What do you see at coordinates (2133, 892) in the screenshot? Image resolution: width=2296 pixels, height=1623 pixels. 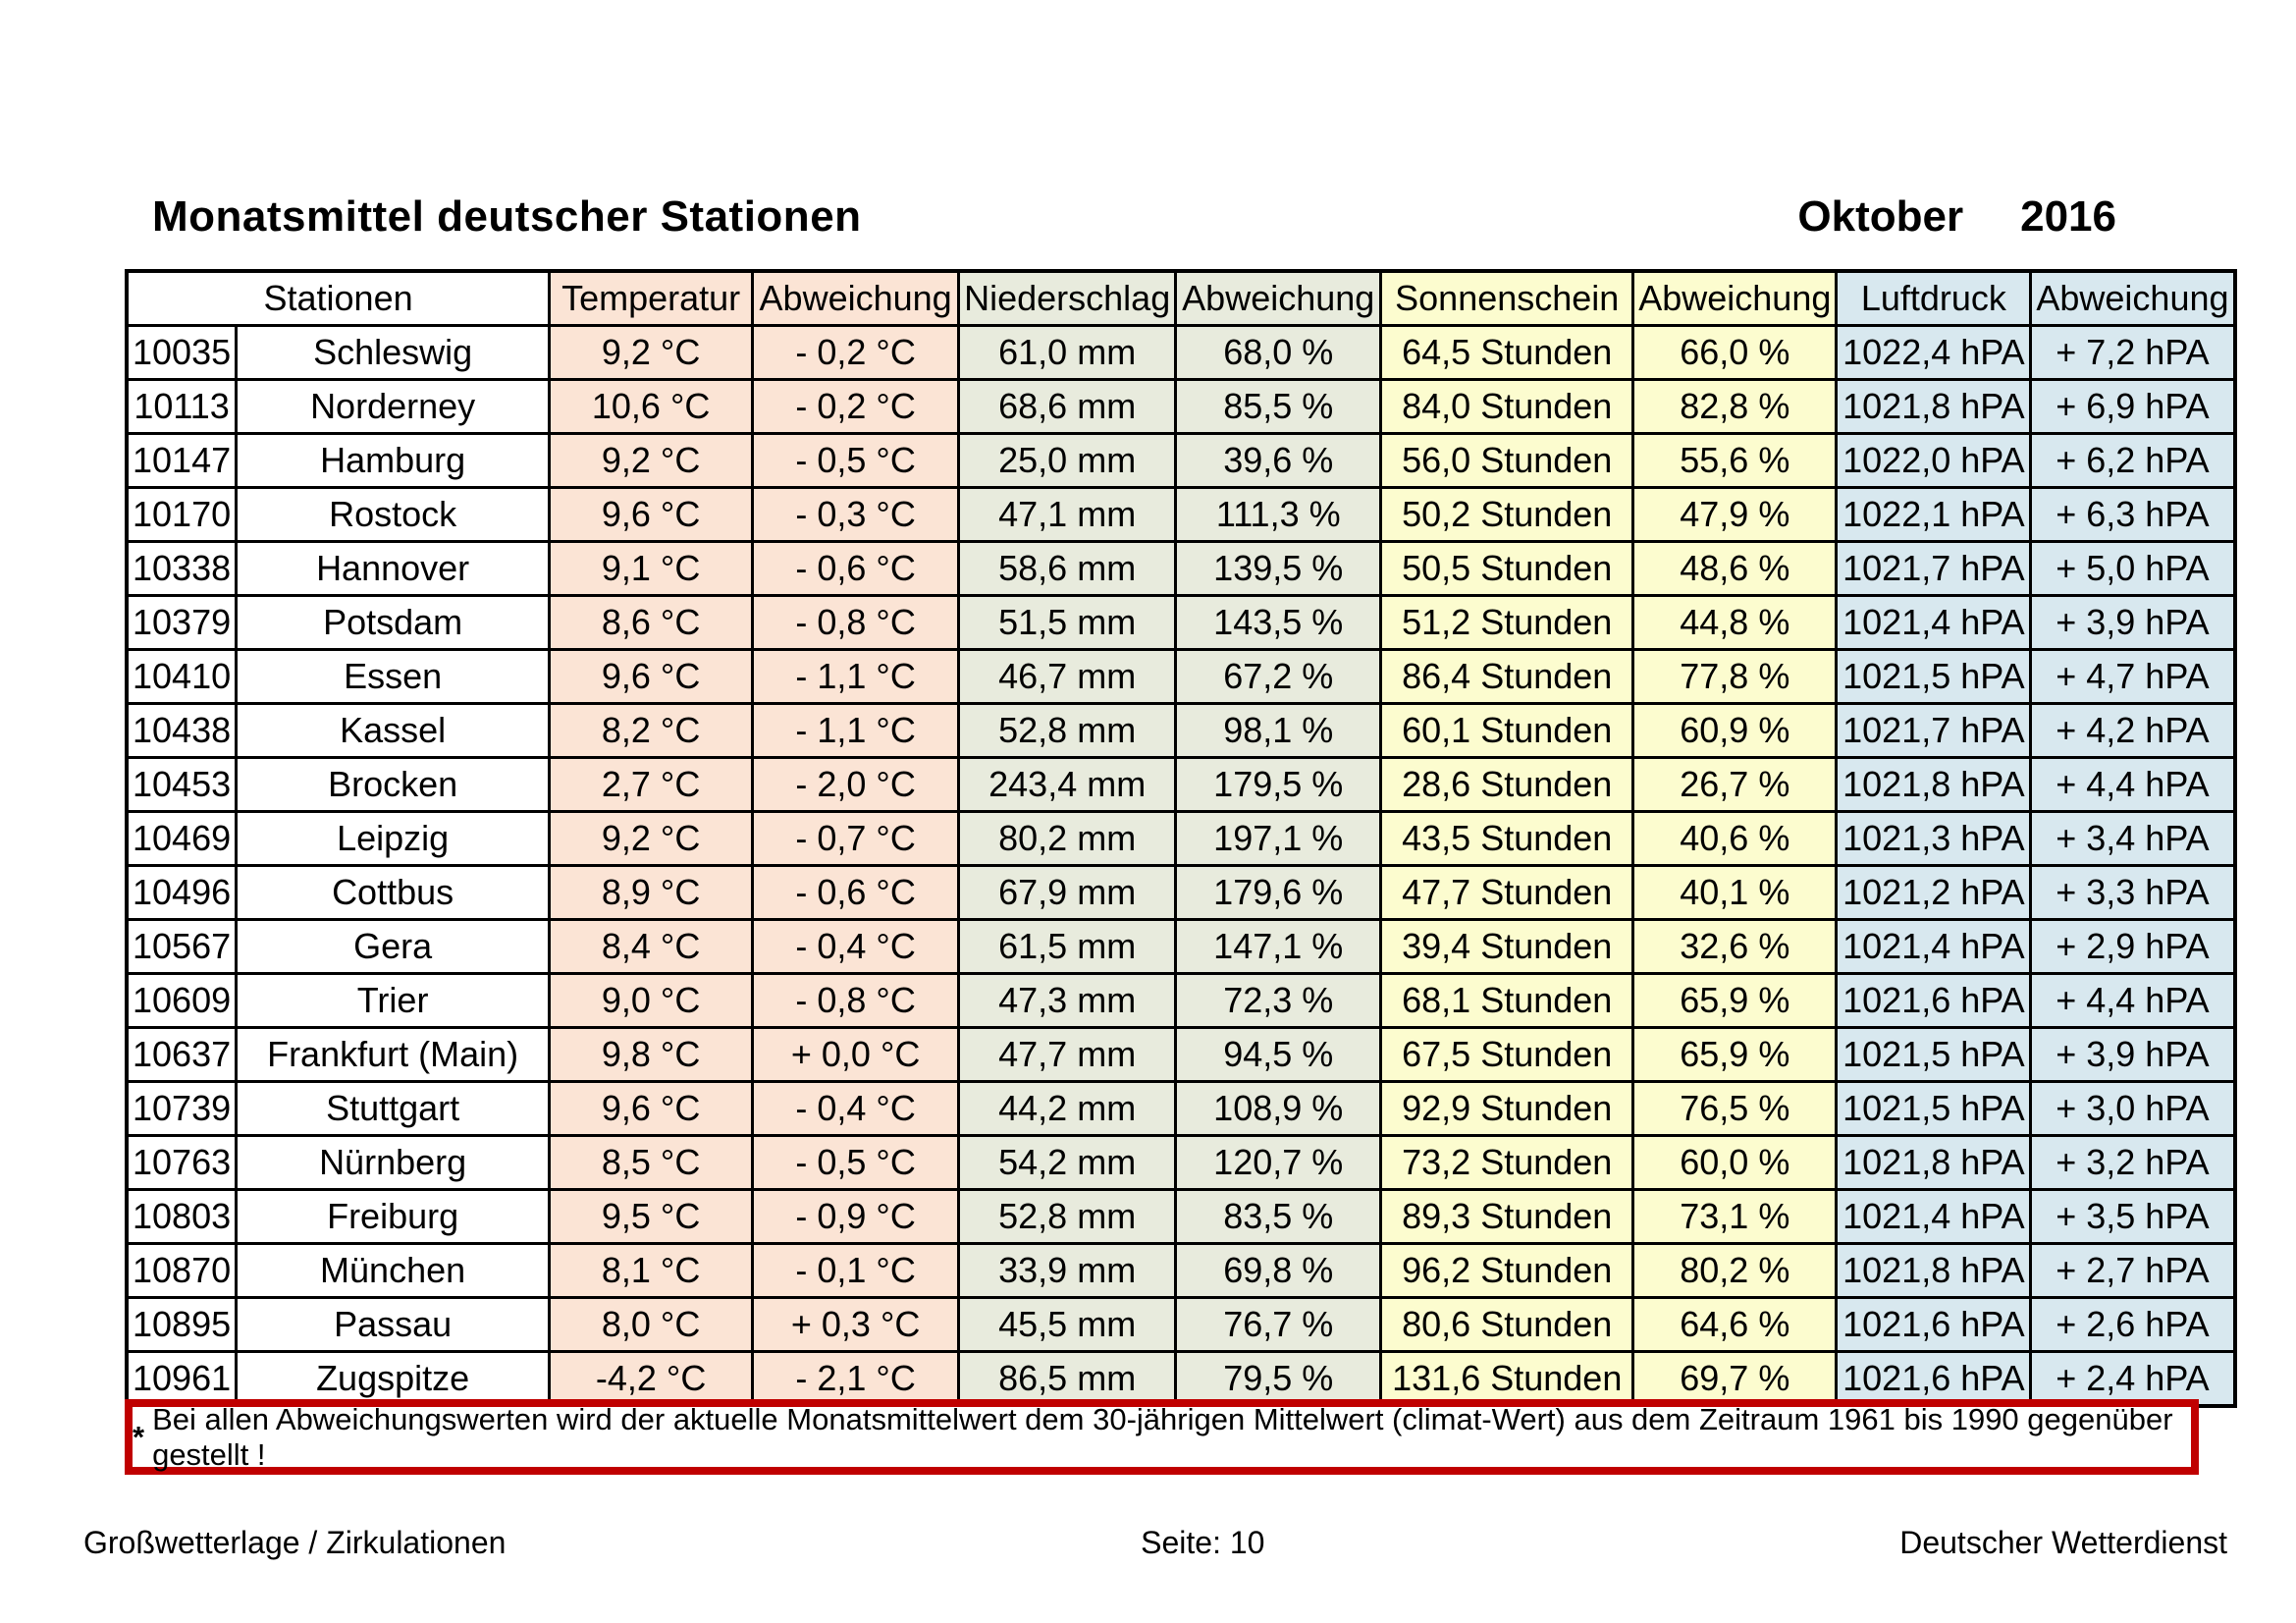 I see `pressure-deviation-cell: + 3,3 hPA` at bounding box center [2133, 892].